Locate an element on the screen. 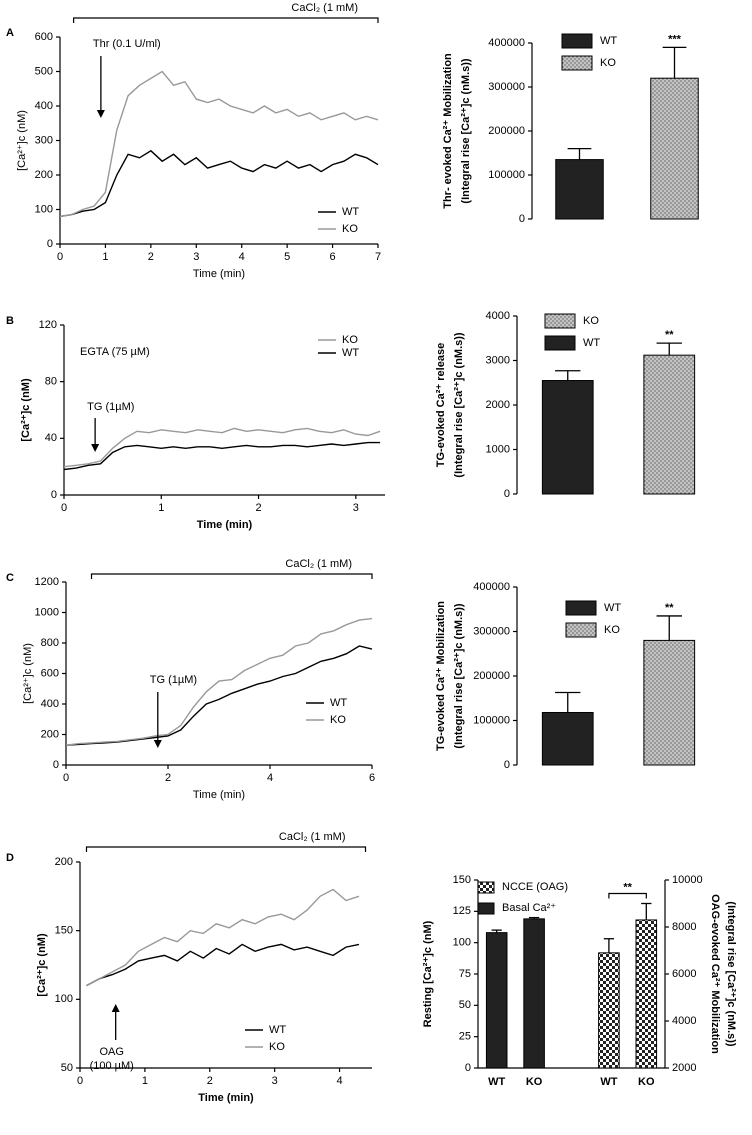 Image resolution: width=752 pixels, height=1135 pixels. legend-label: Basal Ca²⁺ is located at coordinates (529, 908).